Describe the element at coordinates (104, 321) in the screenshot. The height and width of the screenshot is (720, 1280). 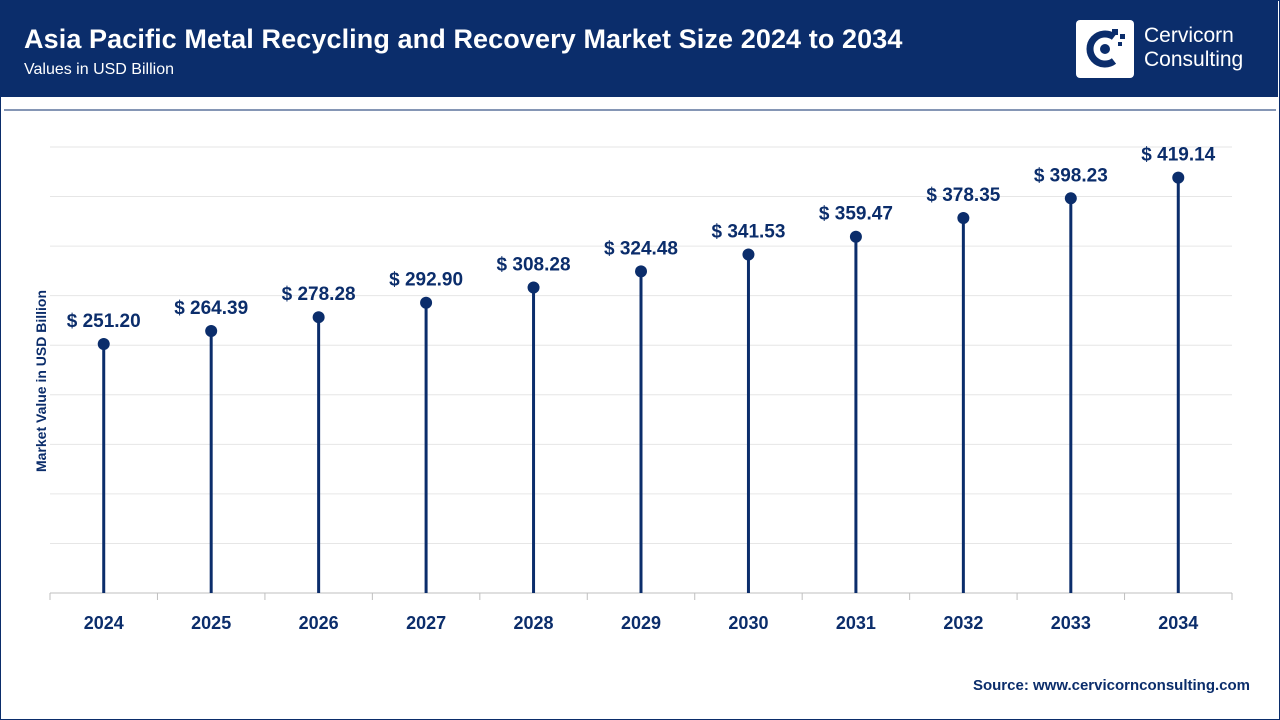
I see `data-label: $ 251.20` at that location.